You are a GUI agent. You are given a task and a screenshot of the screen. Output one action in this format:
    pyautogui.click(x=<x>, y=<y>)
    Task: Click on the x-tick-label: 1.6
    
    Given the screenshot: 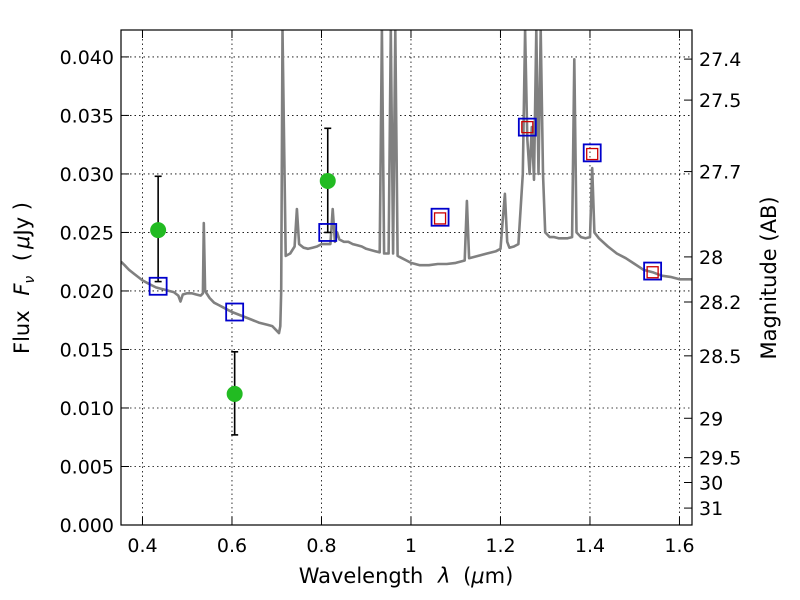 What is the action you would take?
    pyautogui.click(x=679, y=546)
    